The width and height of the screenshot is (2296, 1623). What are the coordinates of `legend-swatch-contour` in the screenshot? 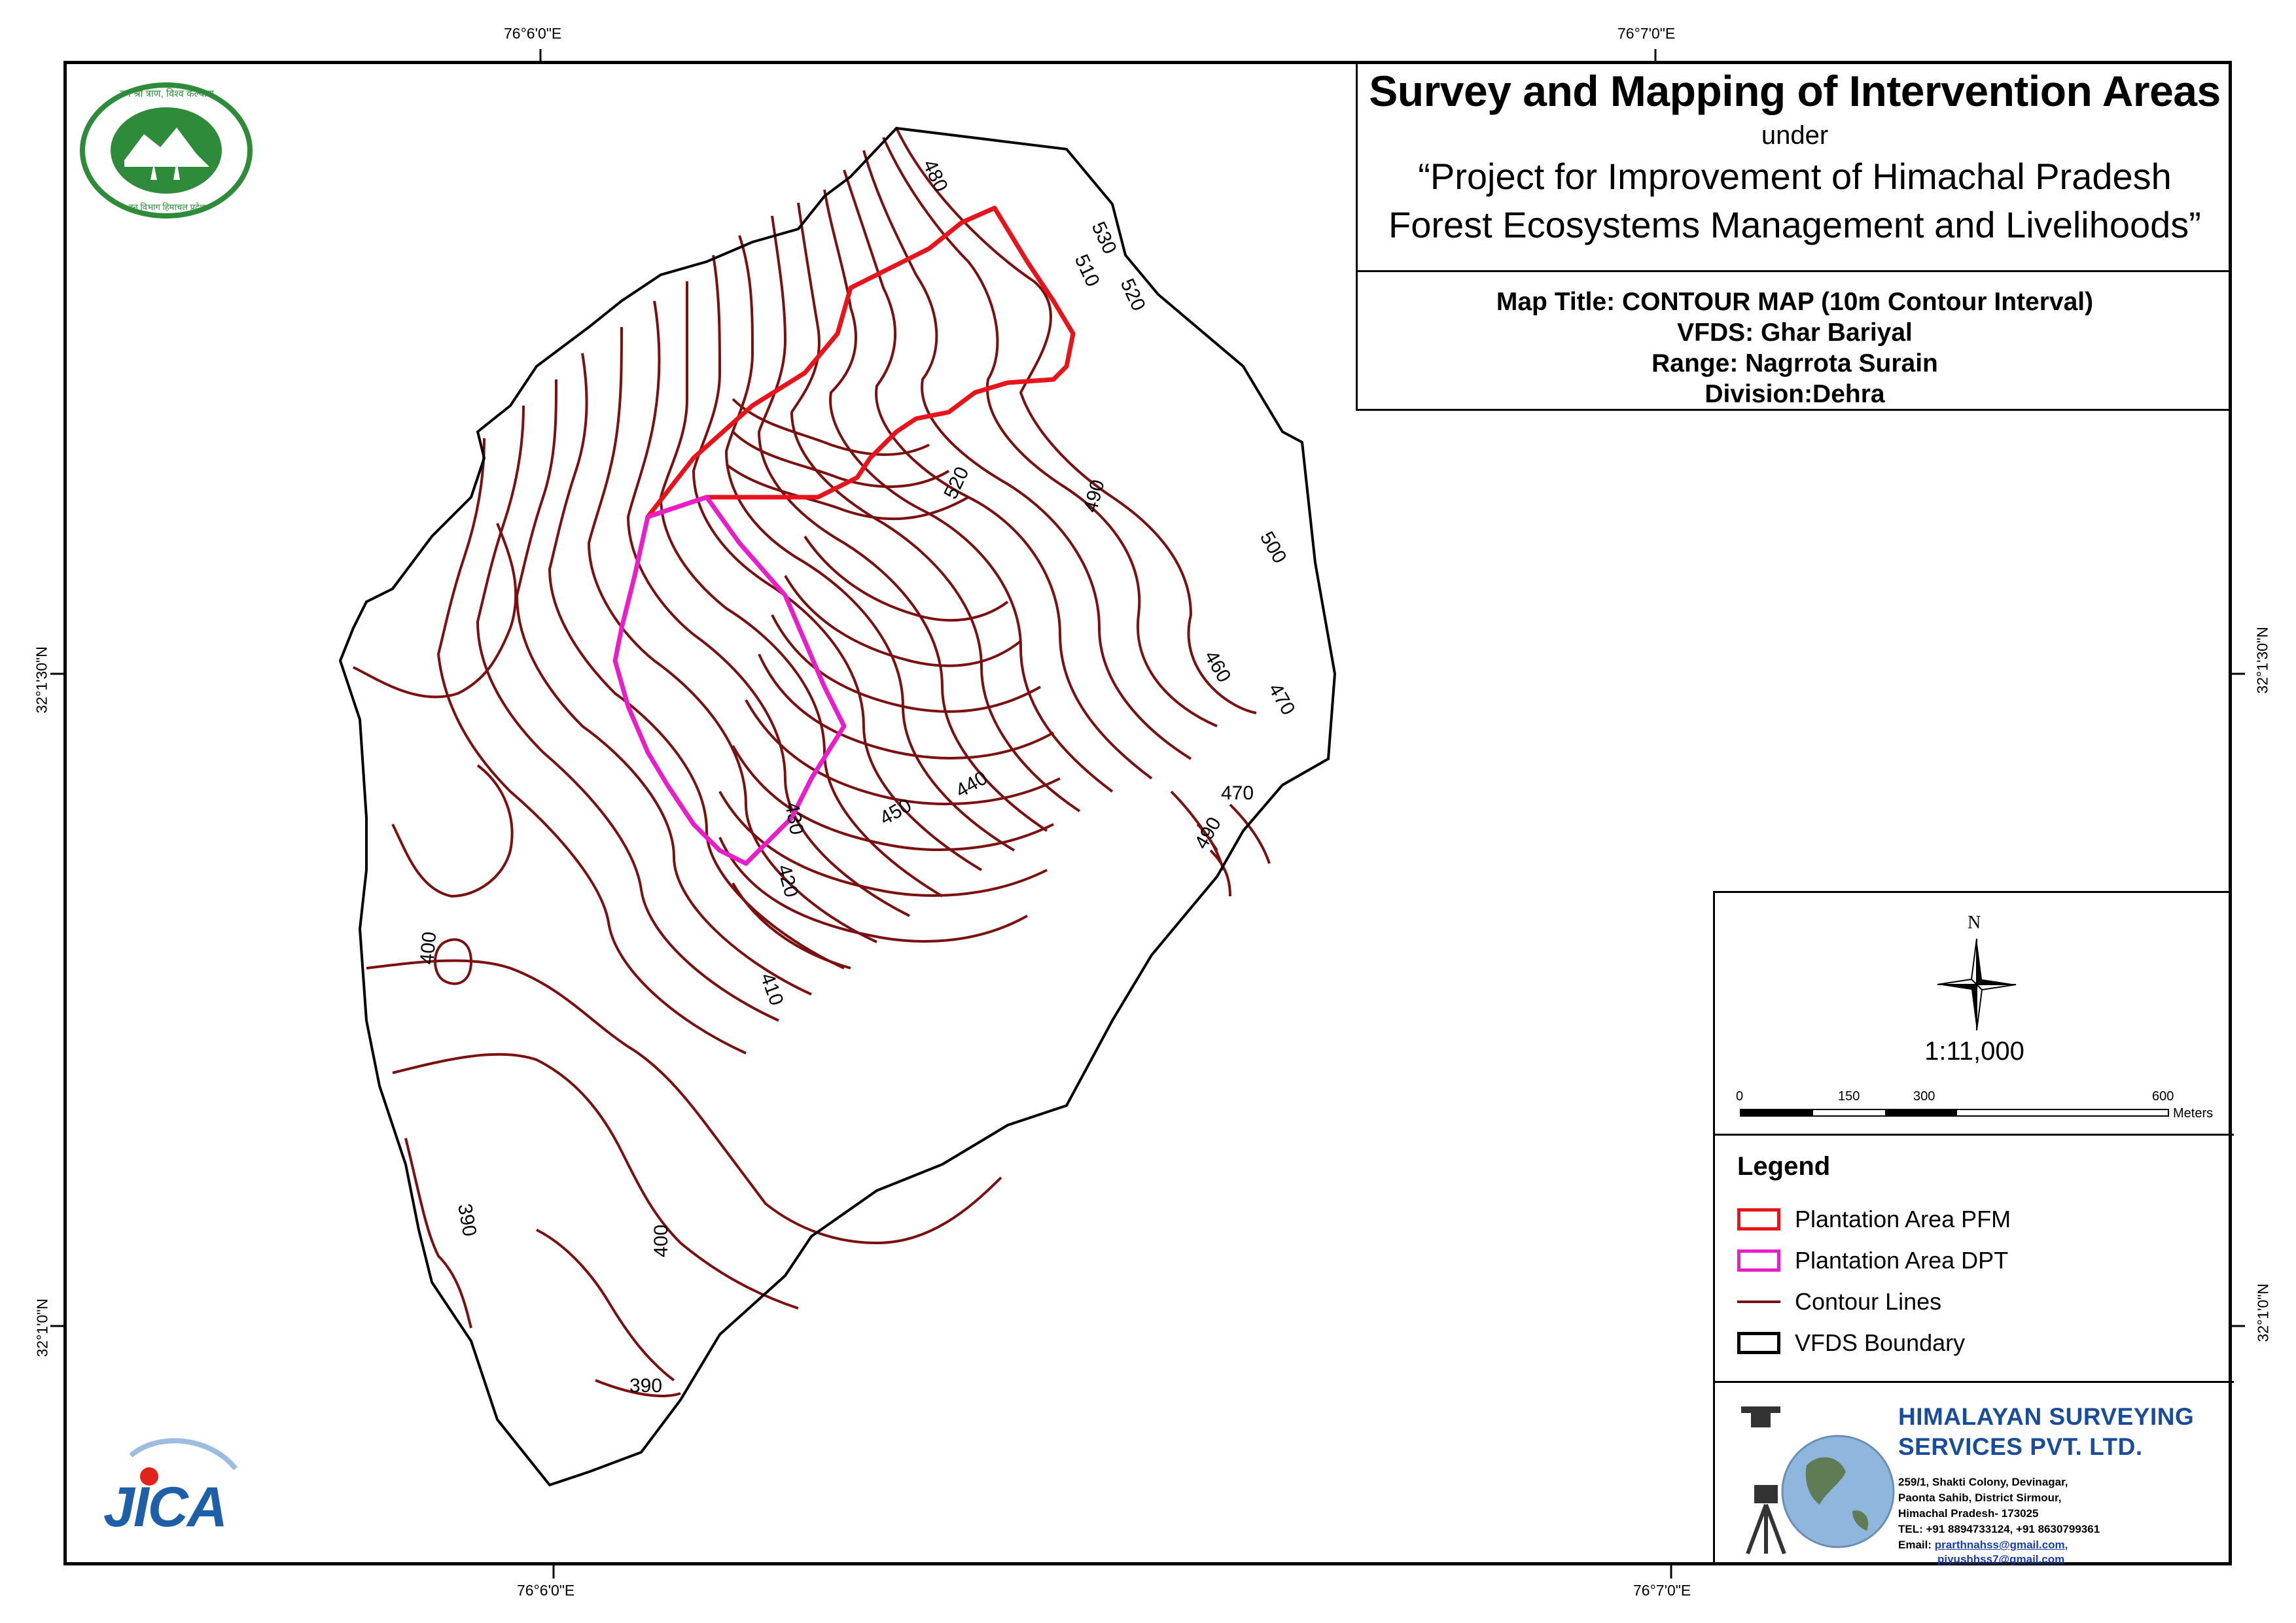 It's located at (1759, 1301).